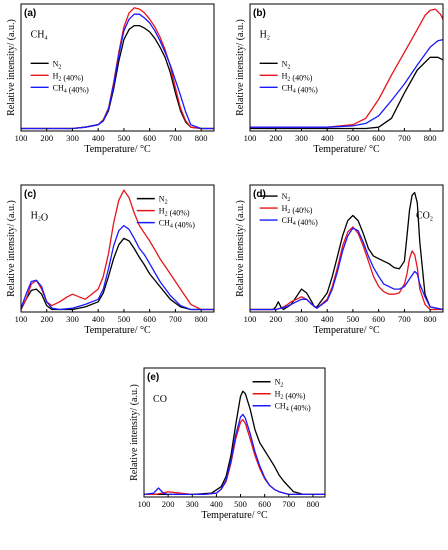  Describe the element at coordinates (160, 399) in the screenshot. I see `species-label: CO` at that location.